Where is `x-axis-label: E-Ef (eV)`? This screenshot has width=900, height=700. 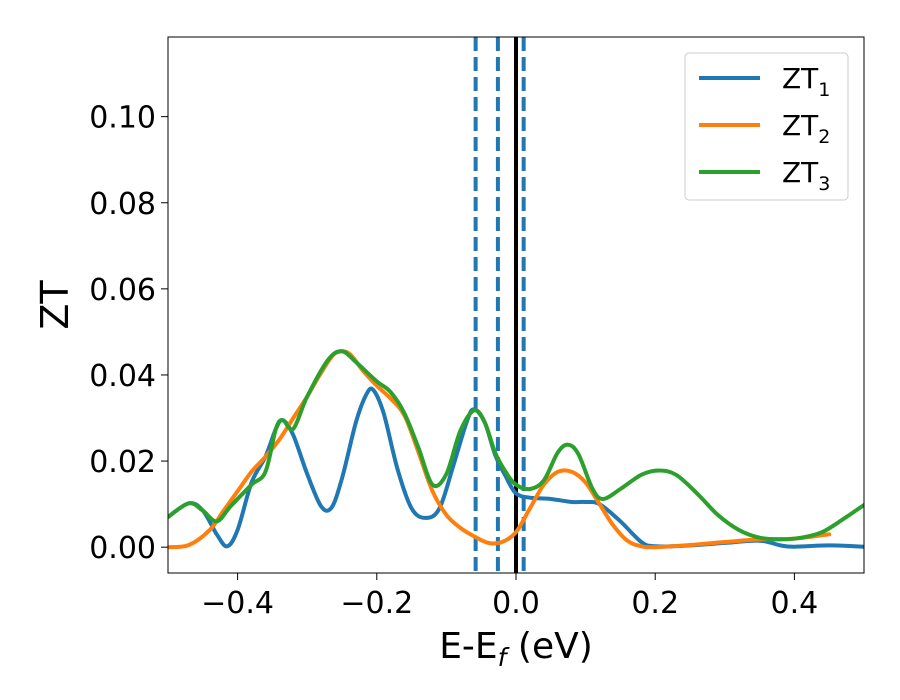
x-axis-label: E-Ef (eV) is located at coordinates (516, 649).